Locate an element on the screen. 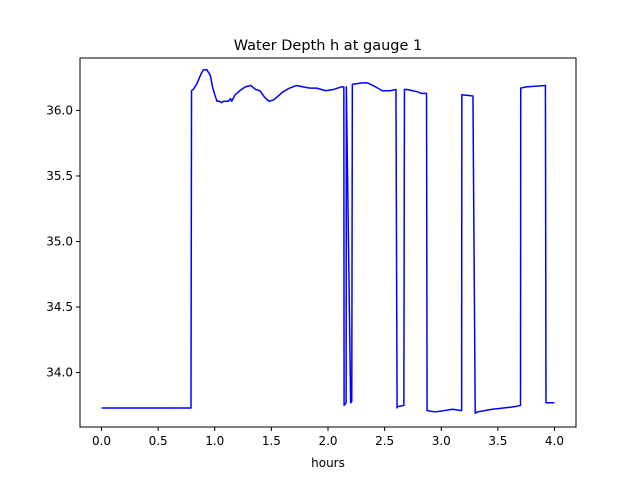 This screenshot has height=480, width=640. y-tick-label: 36.0 is located at coordinates (59, 110).